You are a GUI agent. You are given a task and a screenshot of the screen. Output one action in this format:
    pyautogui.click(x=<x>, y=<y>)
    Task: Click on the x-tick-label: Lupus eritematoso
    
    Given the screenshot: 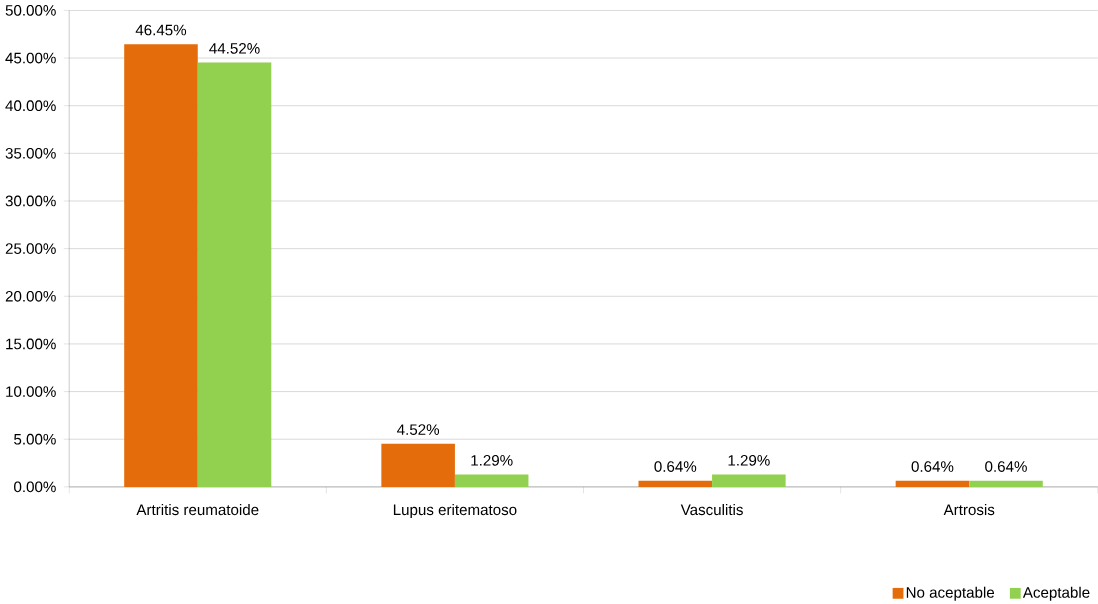 What is the action you would take?
    pyautogui.click(x=455, y=510)
    